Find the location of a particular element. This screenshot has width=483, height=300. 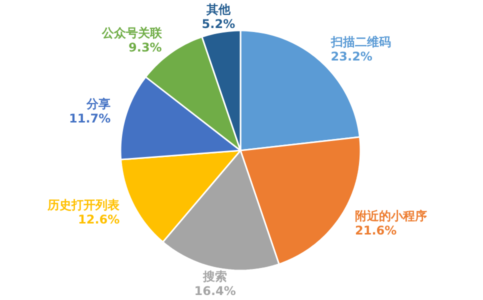

data-label: 11.7% is located at coordinates (90, 119).